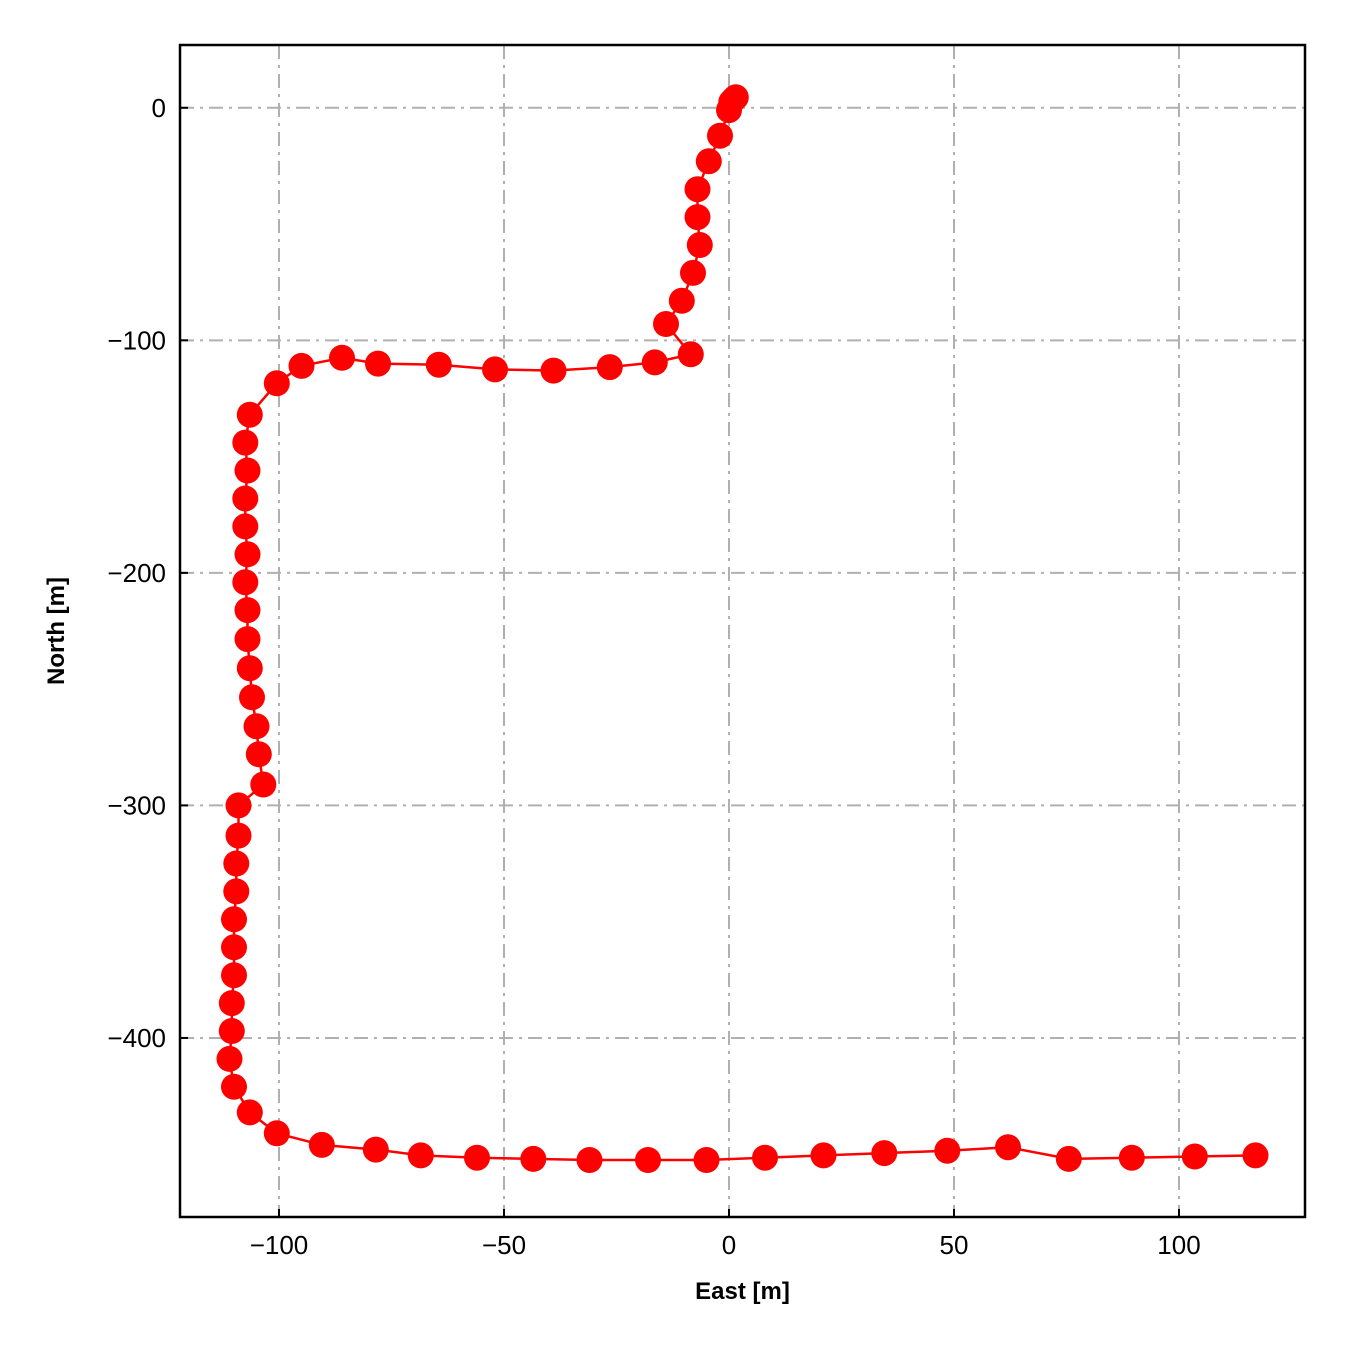  Describe the element at coordinates (136, 1038) in the screenshot. I see `y-tick-label: −400` at that location.